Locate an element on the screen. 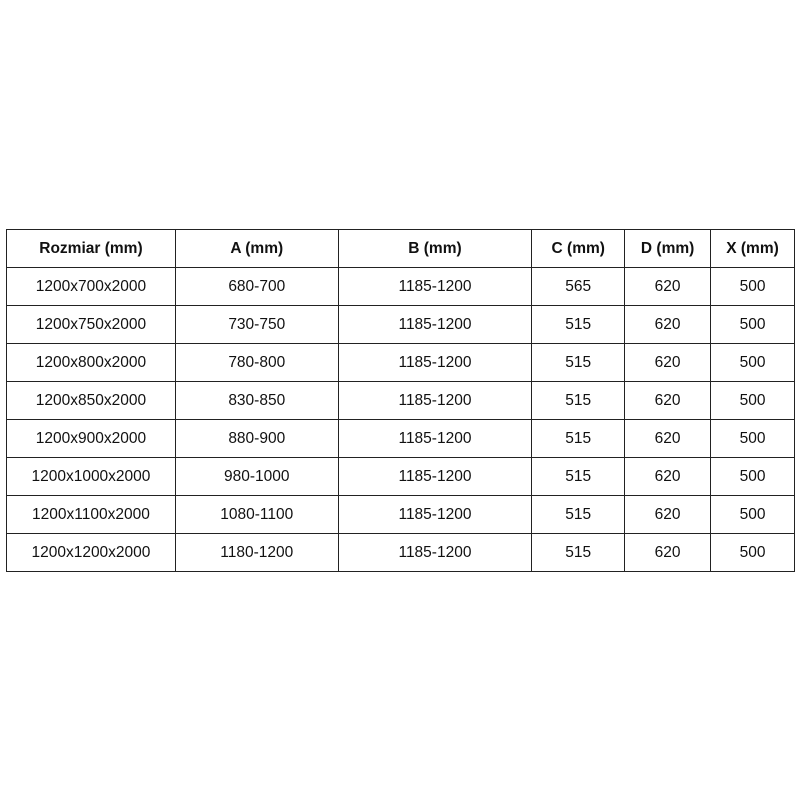 The height and width of the screenshot is (800, 800). cell-a: 730-750 is located at coordinates (256, 324).